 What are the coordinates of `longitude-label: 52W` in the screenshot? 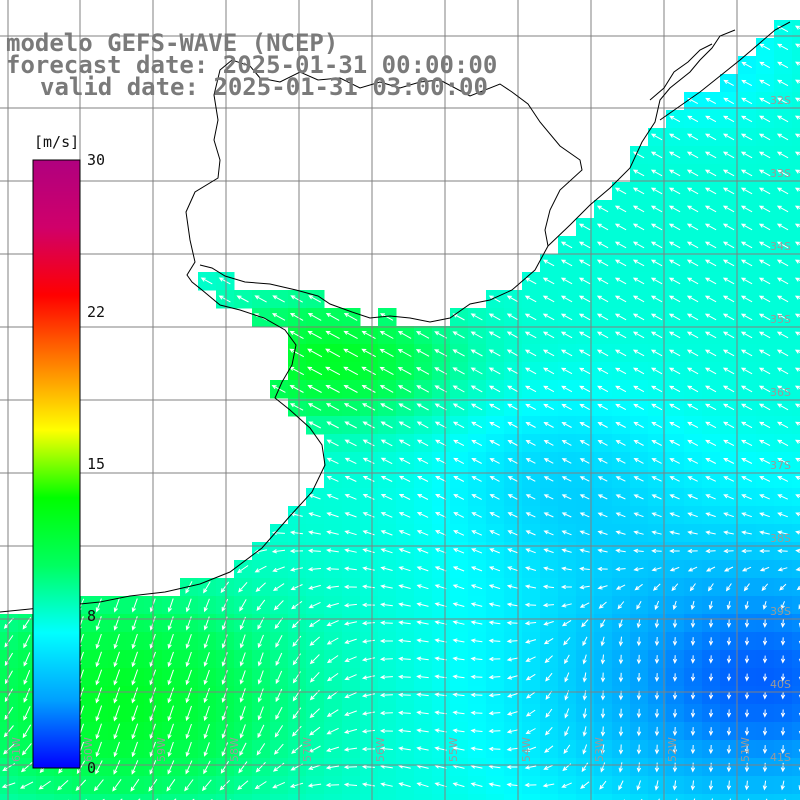 It's located at (672, 749).